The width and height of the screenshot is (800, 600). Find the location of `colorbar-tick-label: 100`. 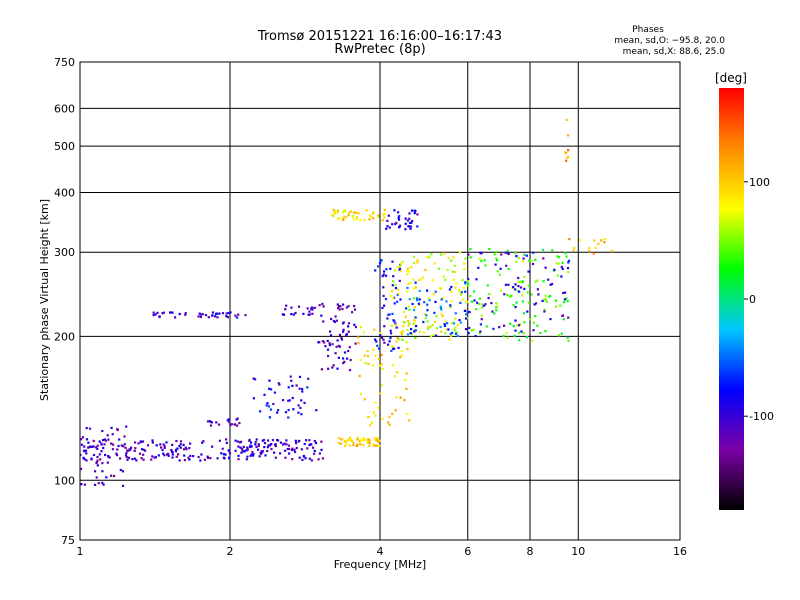

colorbar-tick-label: 100 is located at coordinates (759, 182).